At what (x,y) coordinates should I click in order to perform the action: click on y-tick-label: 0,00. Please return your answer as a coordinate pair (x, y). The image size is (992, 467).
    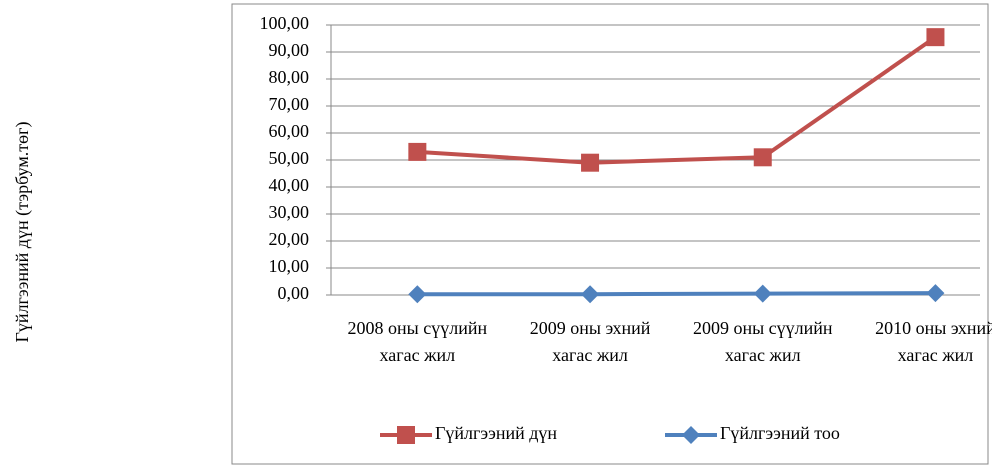
    Looking at the image, I should click on (294, 293).